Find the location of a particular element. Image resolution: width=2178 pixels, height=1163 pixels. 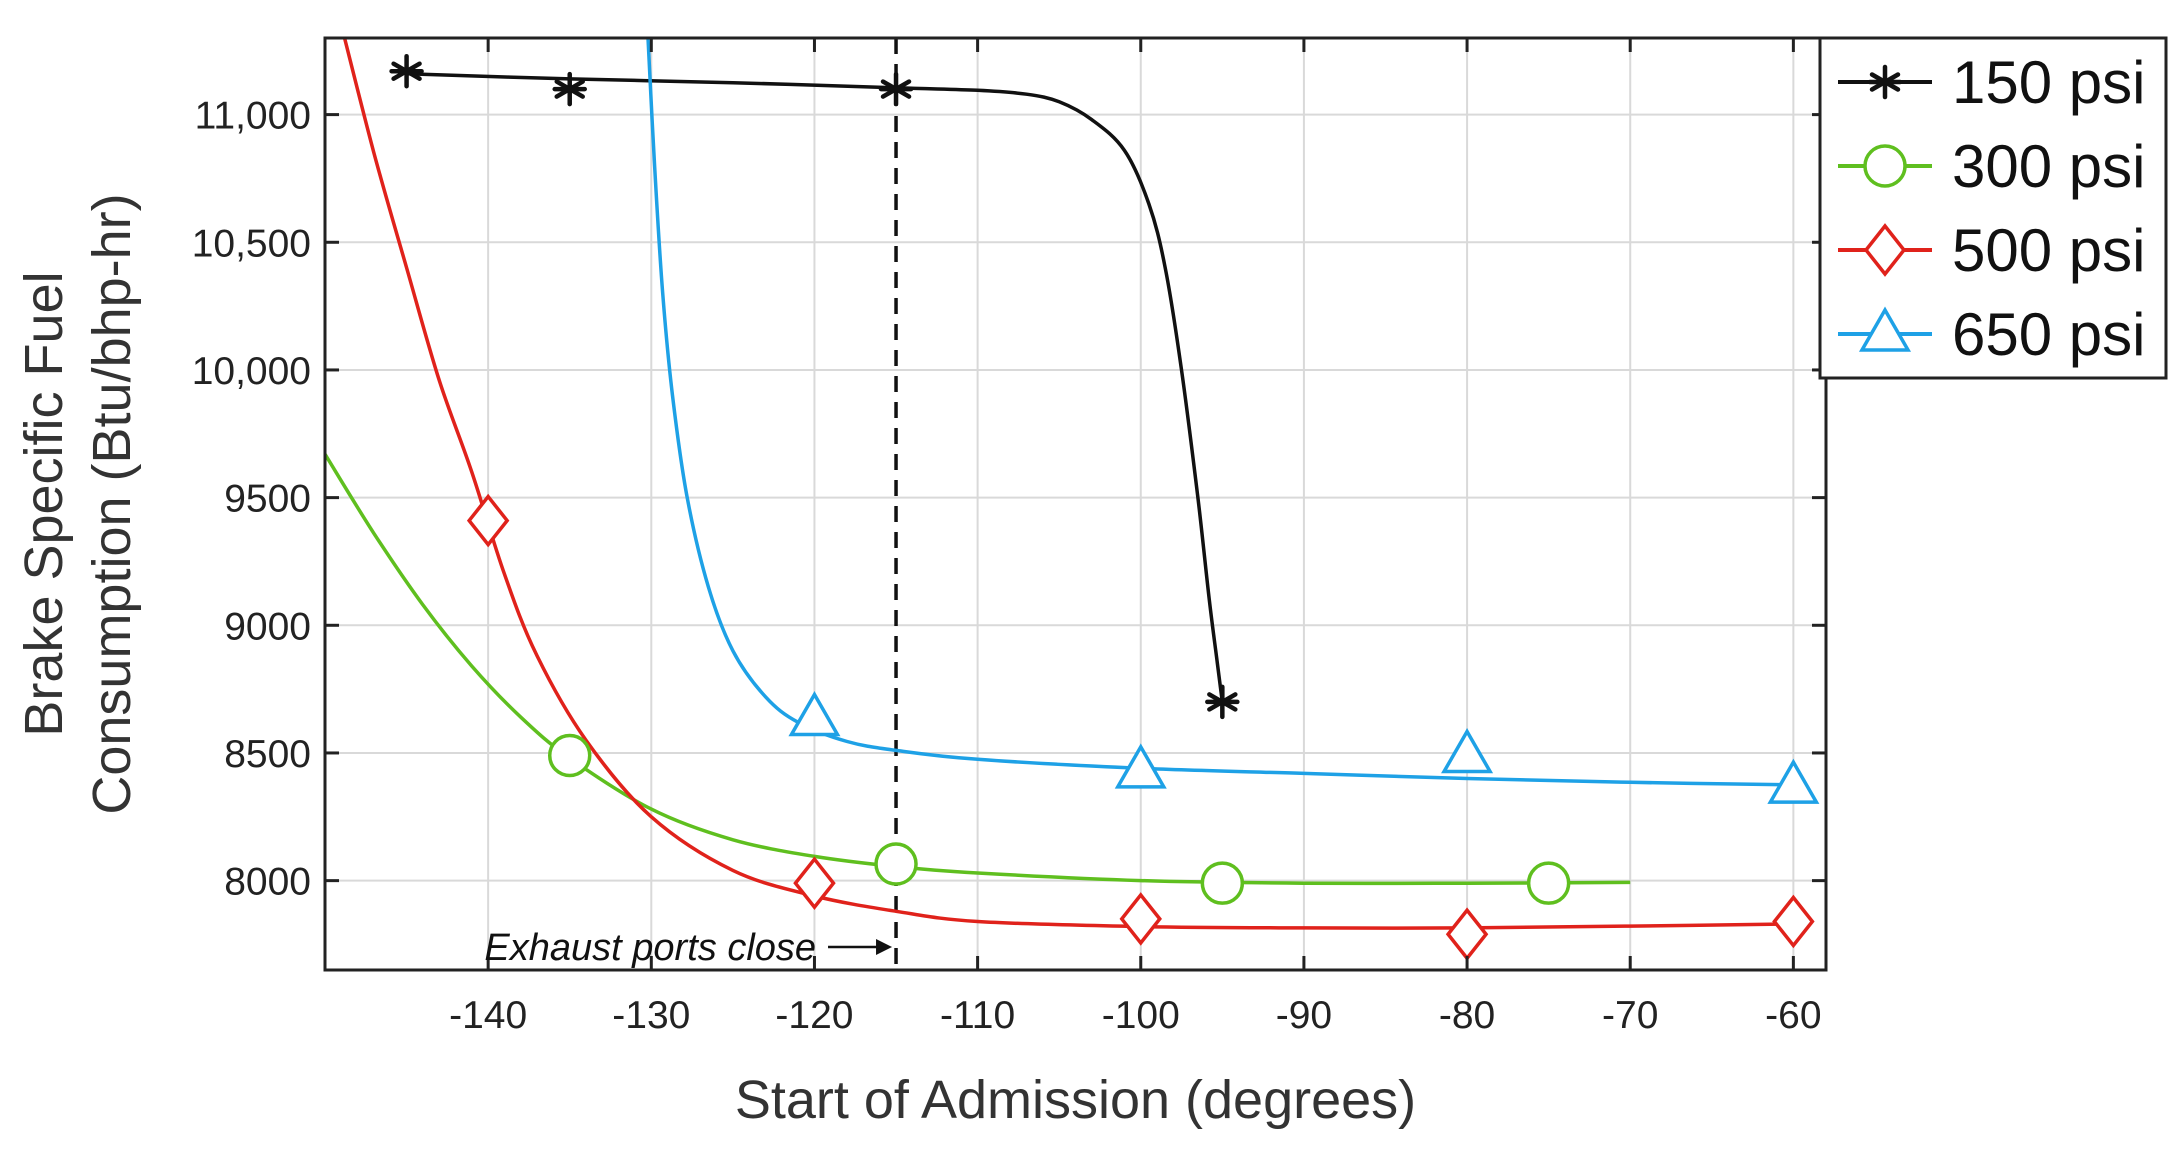

x-tick-label: -100 is located at coordinates (1141, 1015).